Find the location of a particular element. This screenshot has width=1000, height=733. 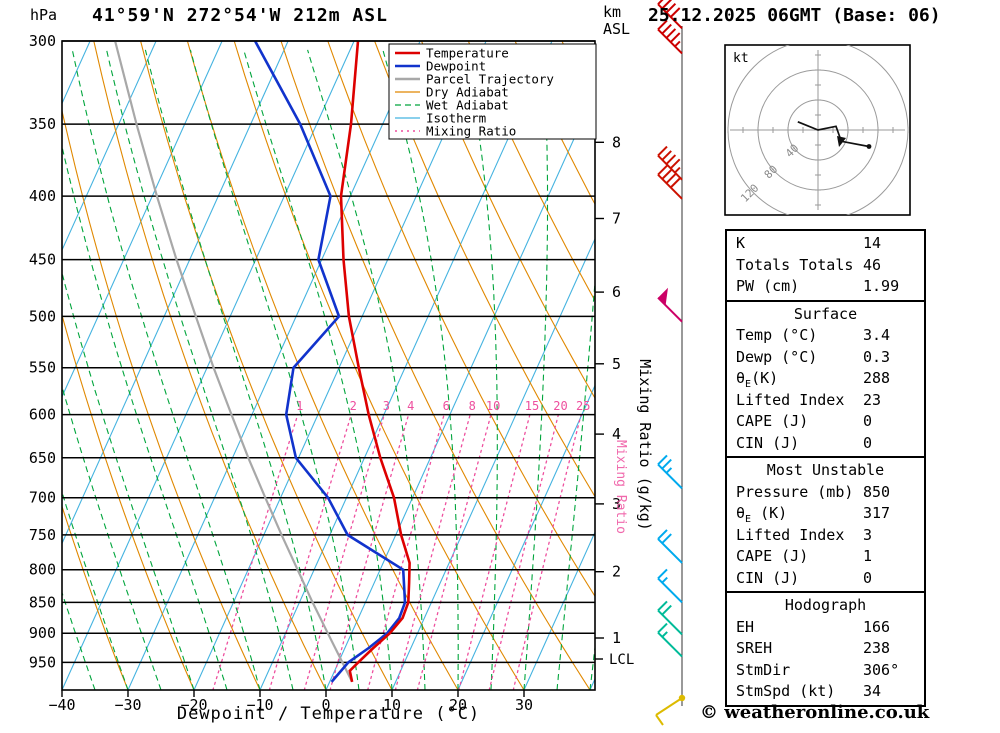

stat-row: Dewp (°C) 0.3 is located at coordinates (825, 358).